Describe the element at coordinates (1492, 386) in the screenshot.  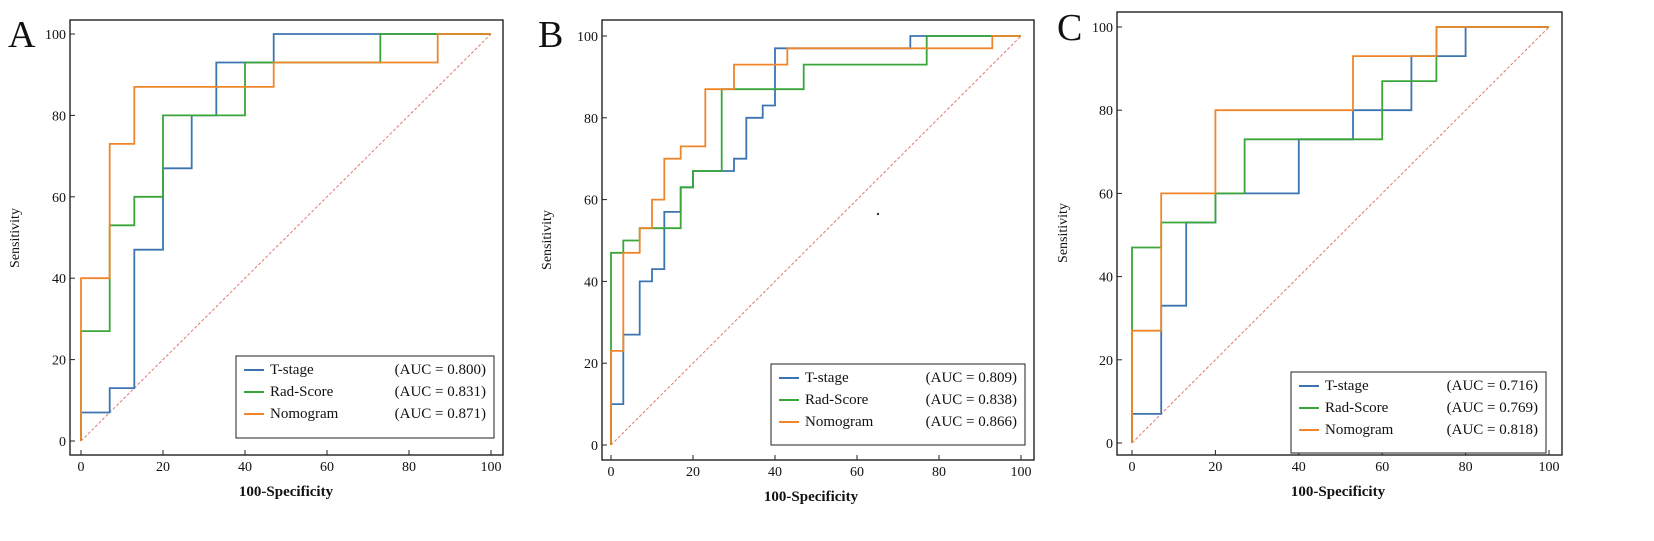
I see `legend-auc-t-stage: (AUC = 0.716)` at that location.